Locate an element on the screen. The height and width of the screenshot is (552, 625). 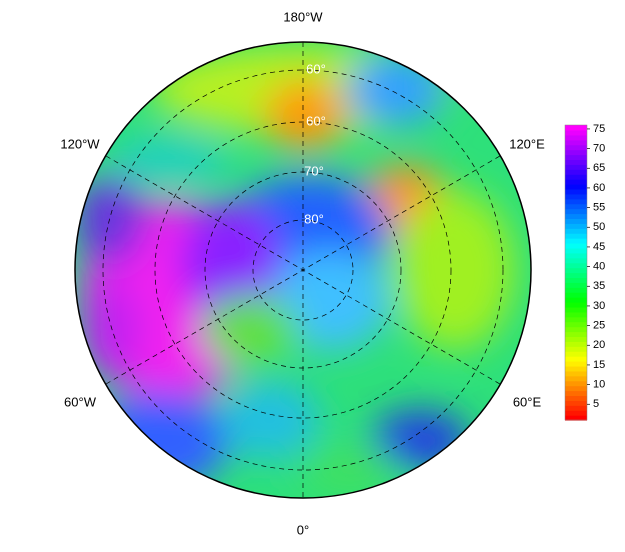
lon-label: 60°E is located at coordinates (527, 401).